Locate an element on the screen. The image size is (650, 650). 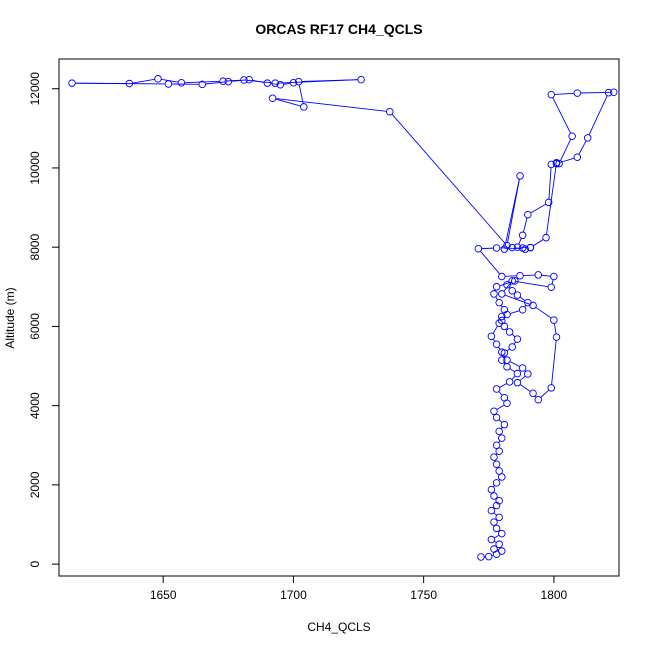
y-tick-label: 6000 is located at coordinates (35, 326).